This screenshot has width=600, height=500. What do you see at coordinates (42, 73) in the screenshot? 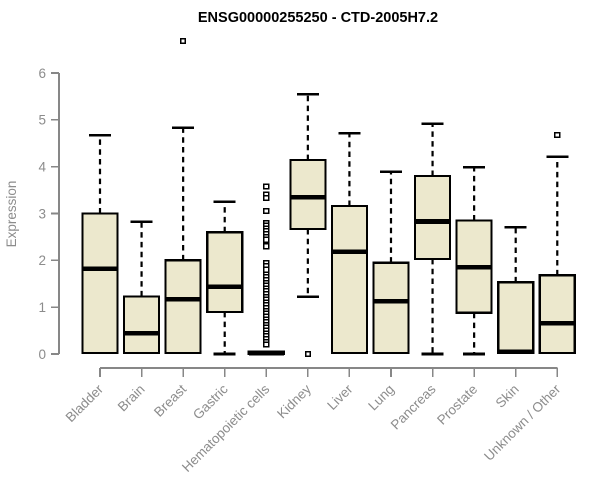
I see `y-tick-label-6: 6` at bounding box center [42, 73].